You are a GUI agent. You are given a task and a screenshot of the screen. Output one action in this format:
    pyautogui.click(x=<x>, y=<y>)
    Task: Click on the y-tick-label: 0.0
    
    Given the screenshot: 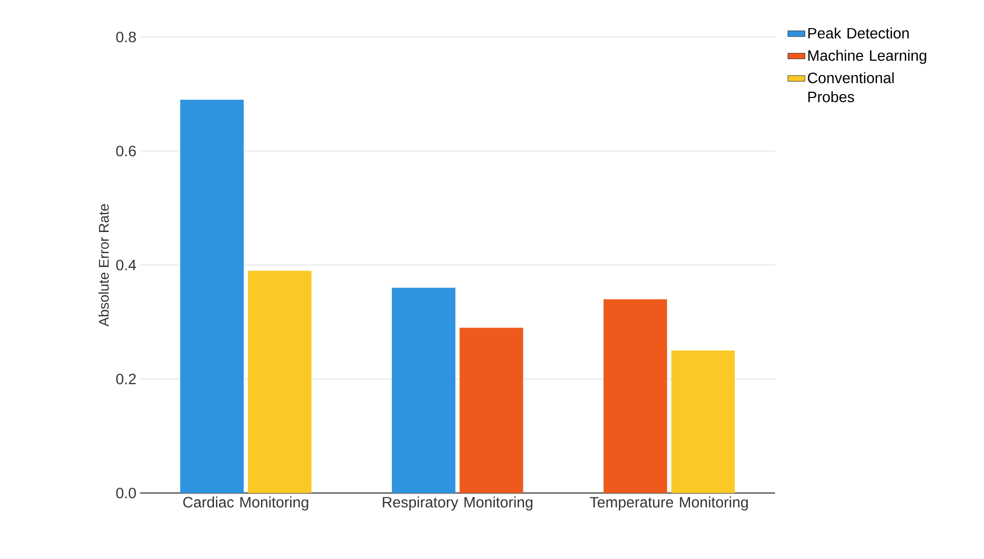 What is the action you would take?
    pyautogui.click(x=126, y=493)
    